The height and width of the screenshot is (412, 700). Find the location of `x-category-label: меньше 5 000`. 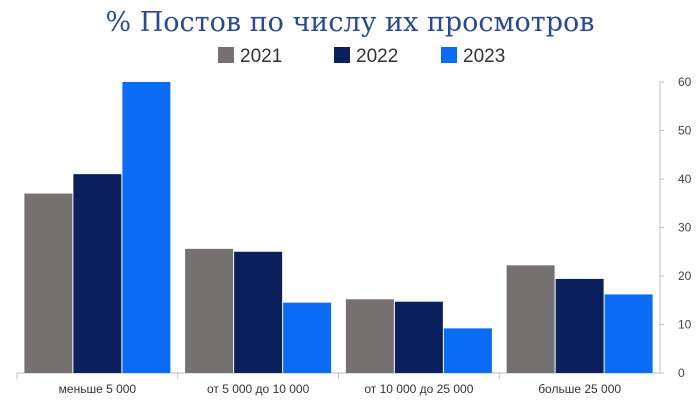

x-category-label: меньше 5 000 is located at coordinates (98, 389).